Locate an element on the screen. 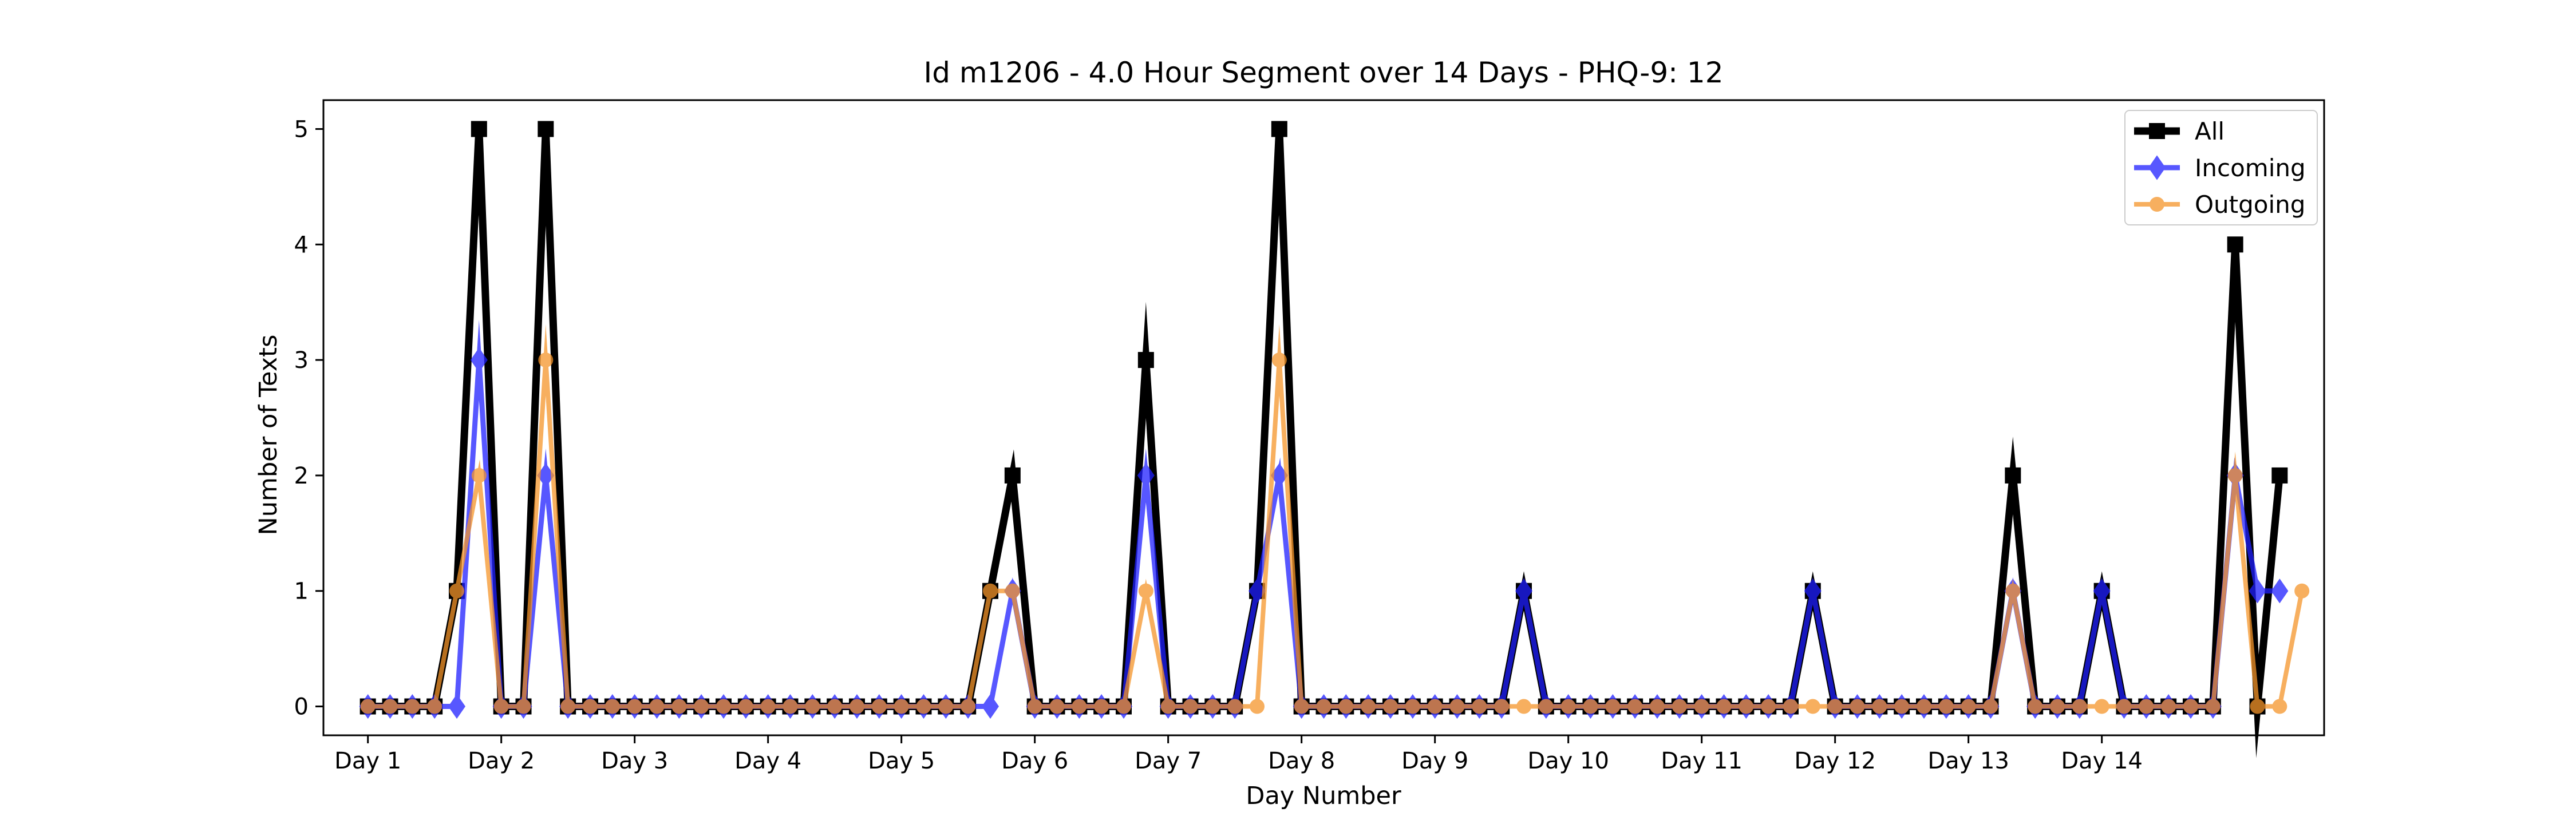 The height and width of the screenshot is (824, 2576). legend: All Incoming Outgoing is located at coordinates (2221, 167).